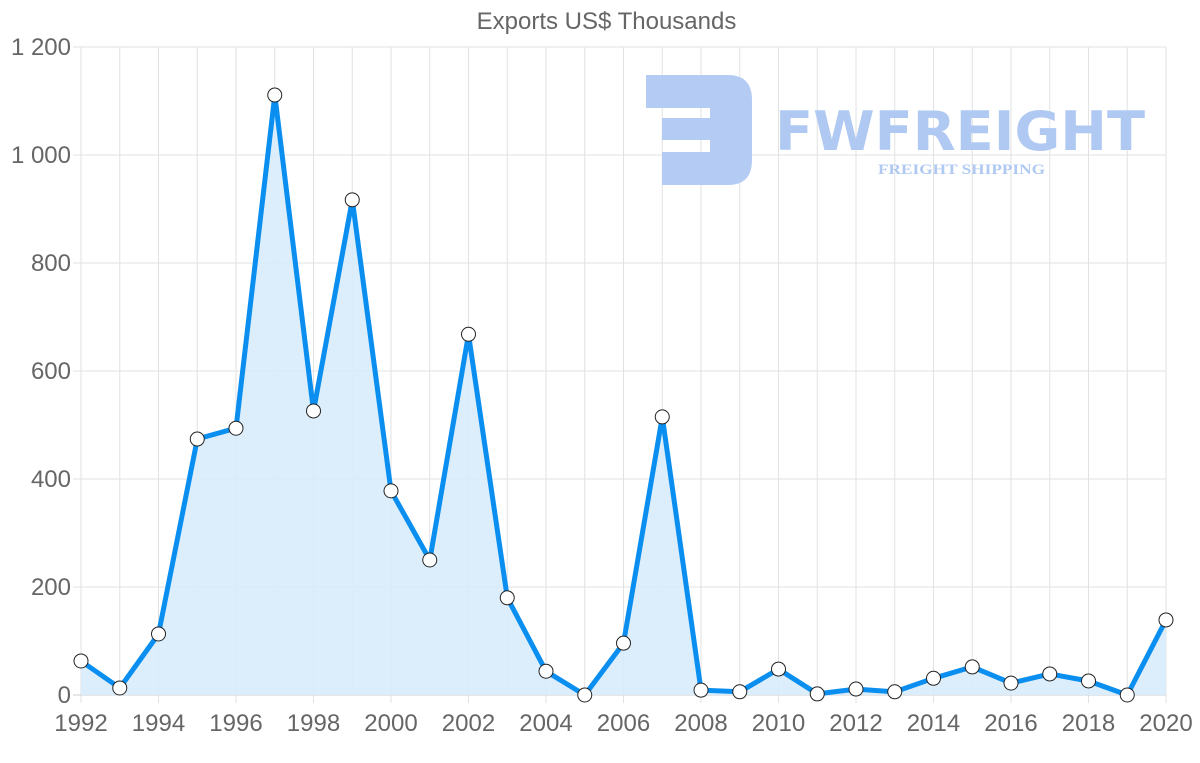 This screenshot has width=1200, height=763. Describe the element at coordinates (313, 723) in the screenshot. I see `x-tick-label: 1998` at that location.